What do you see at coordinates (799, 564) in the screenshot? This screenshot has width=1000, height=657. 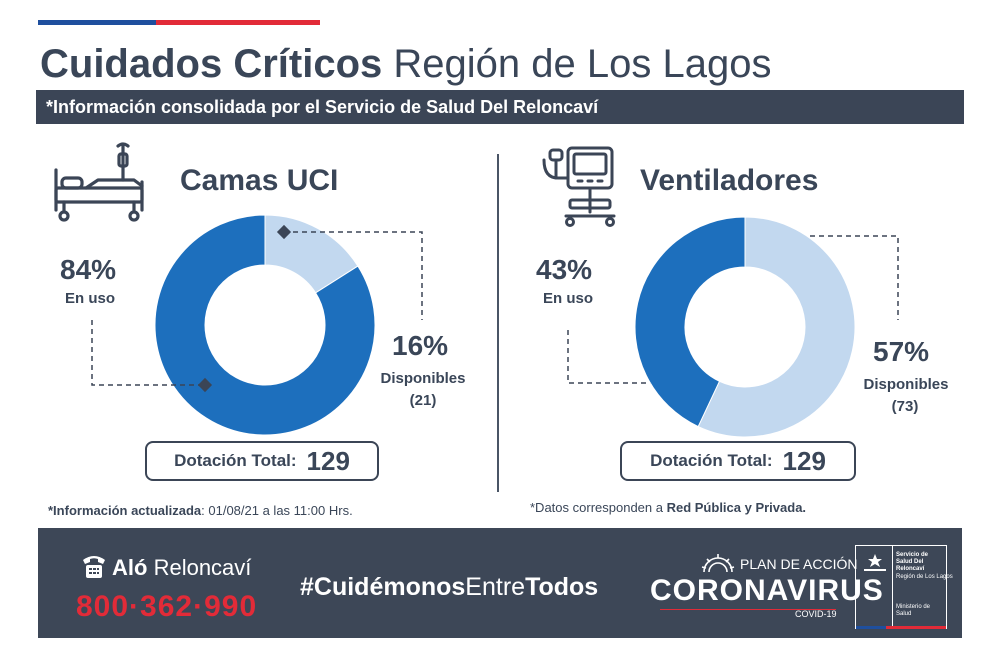 I see `plan-label: PLAN DE ACCIÓN` at bounding box center [799, 564].